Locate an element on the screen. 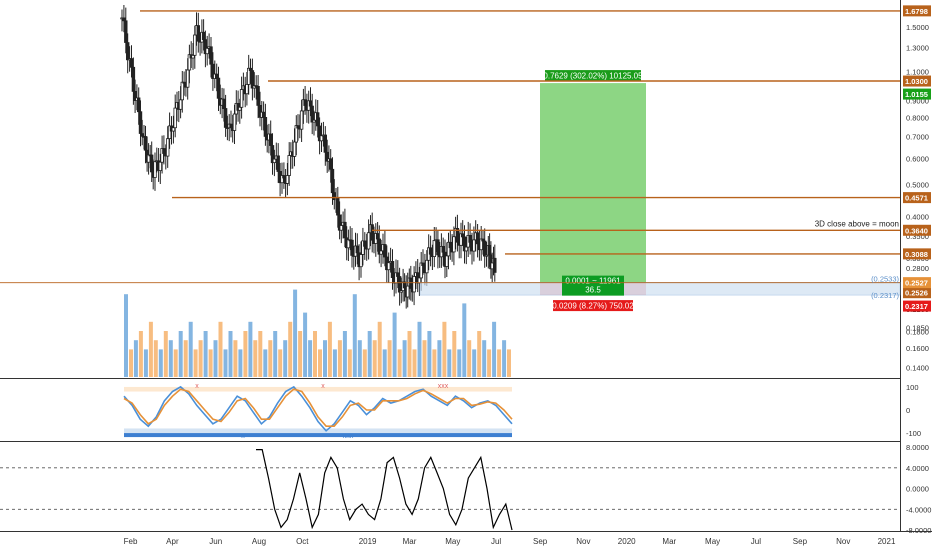 The image size is (932, 555). price-tick-label: 0.1400 is located at coordinates (917, 367).